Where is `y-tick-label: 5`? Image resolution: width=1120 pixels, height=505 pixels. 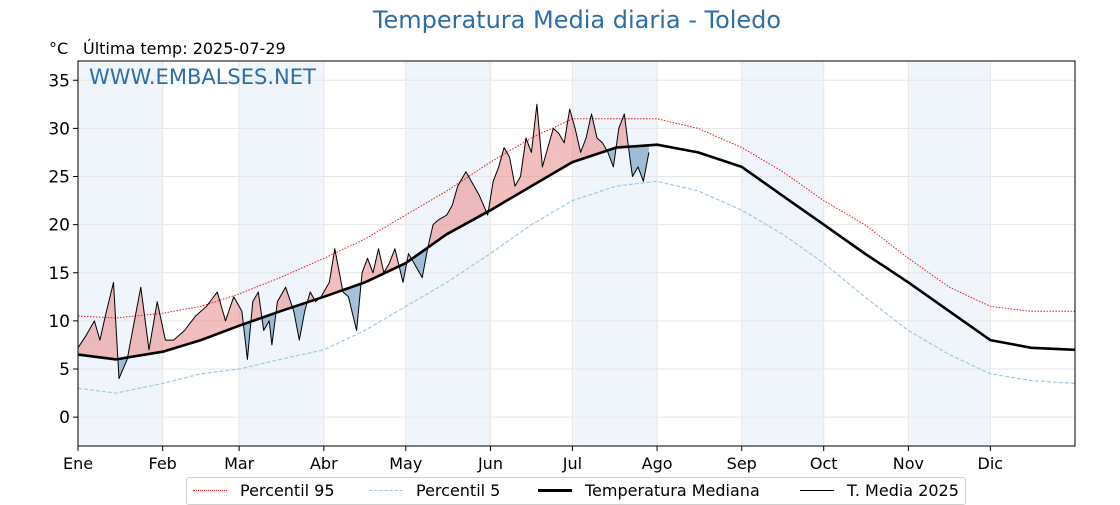
y-tick-label: 5 is located at coordinates (64, 370).